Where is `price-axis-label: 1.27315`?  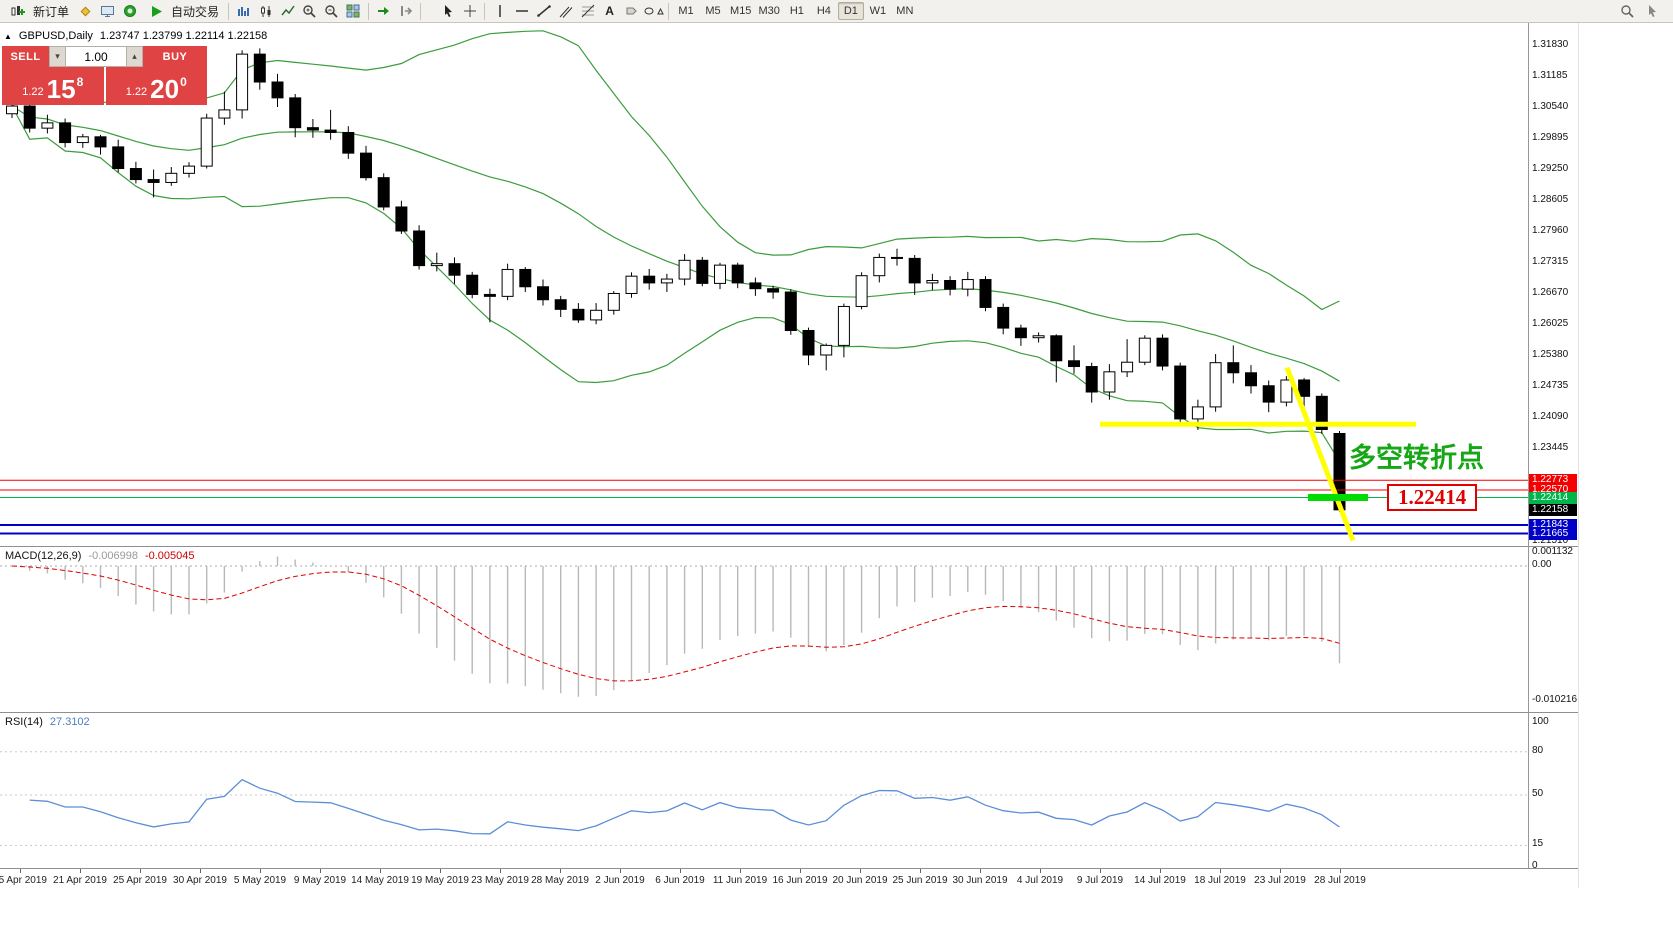 price-axis-label: 1.27315 is located at coordinates (1550, 261).